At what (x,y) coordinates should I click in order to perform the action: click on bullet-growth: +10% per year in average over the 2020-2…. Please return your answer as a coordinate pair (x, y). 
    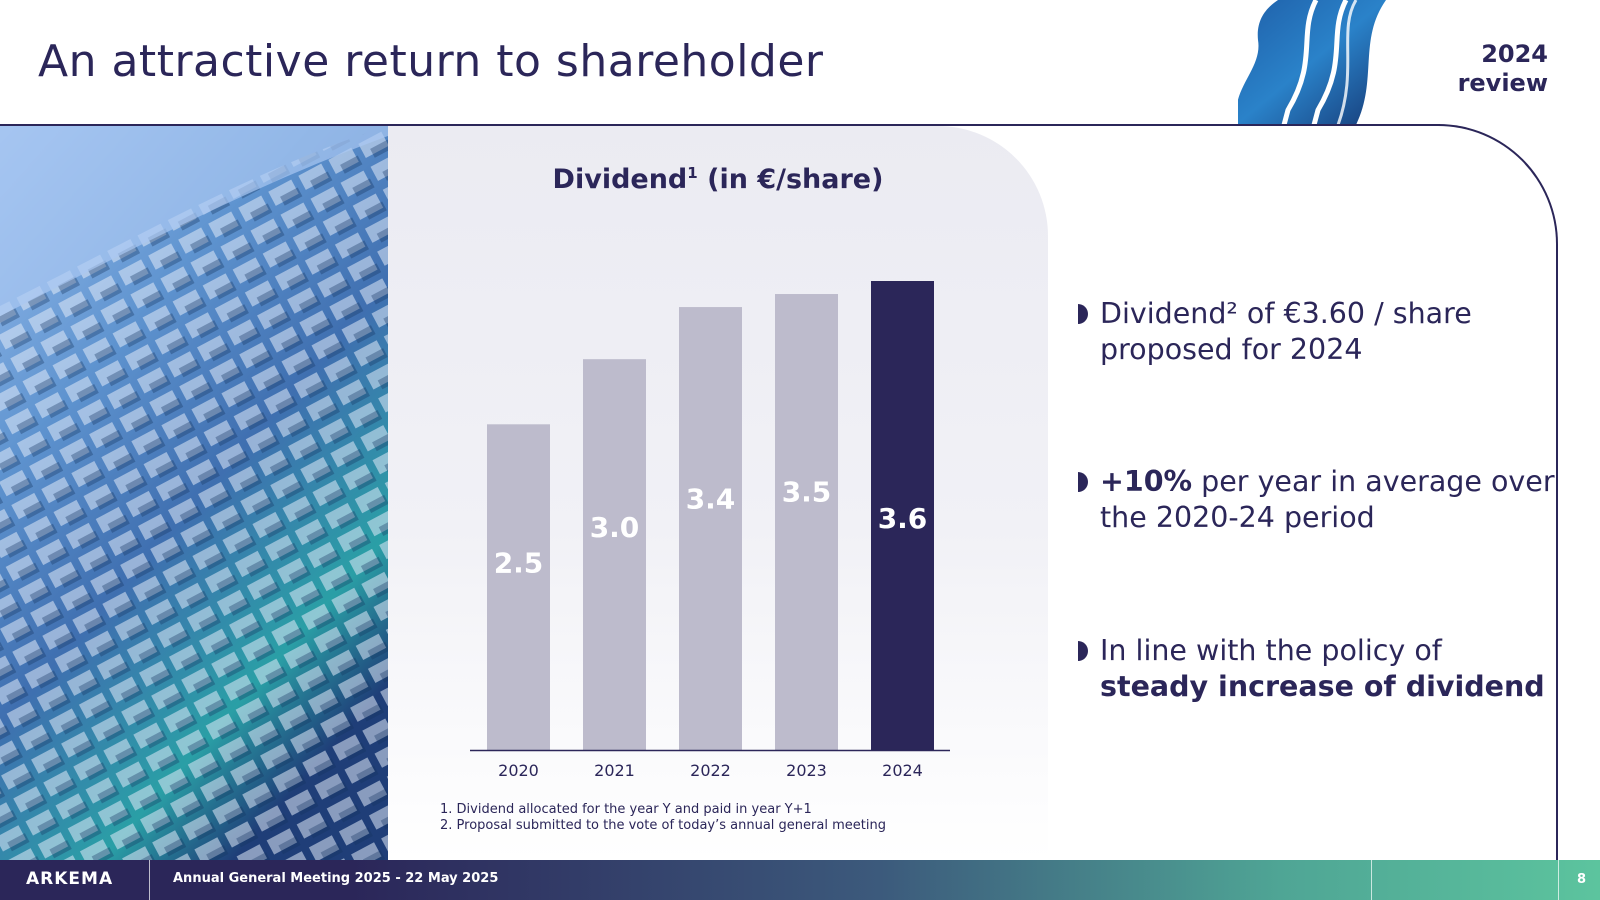
    Looking at the image, I should click on (1318, 500).